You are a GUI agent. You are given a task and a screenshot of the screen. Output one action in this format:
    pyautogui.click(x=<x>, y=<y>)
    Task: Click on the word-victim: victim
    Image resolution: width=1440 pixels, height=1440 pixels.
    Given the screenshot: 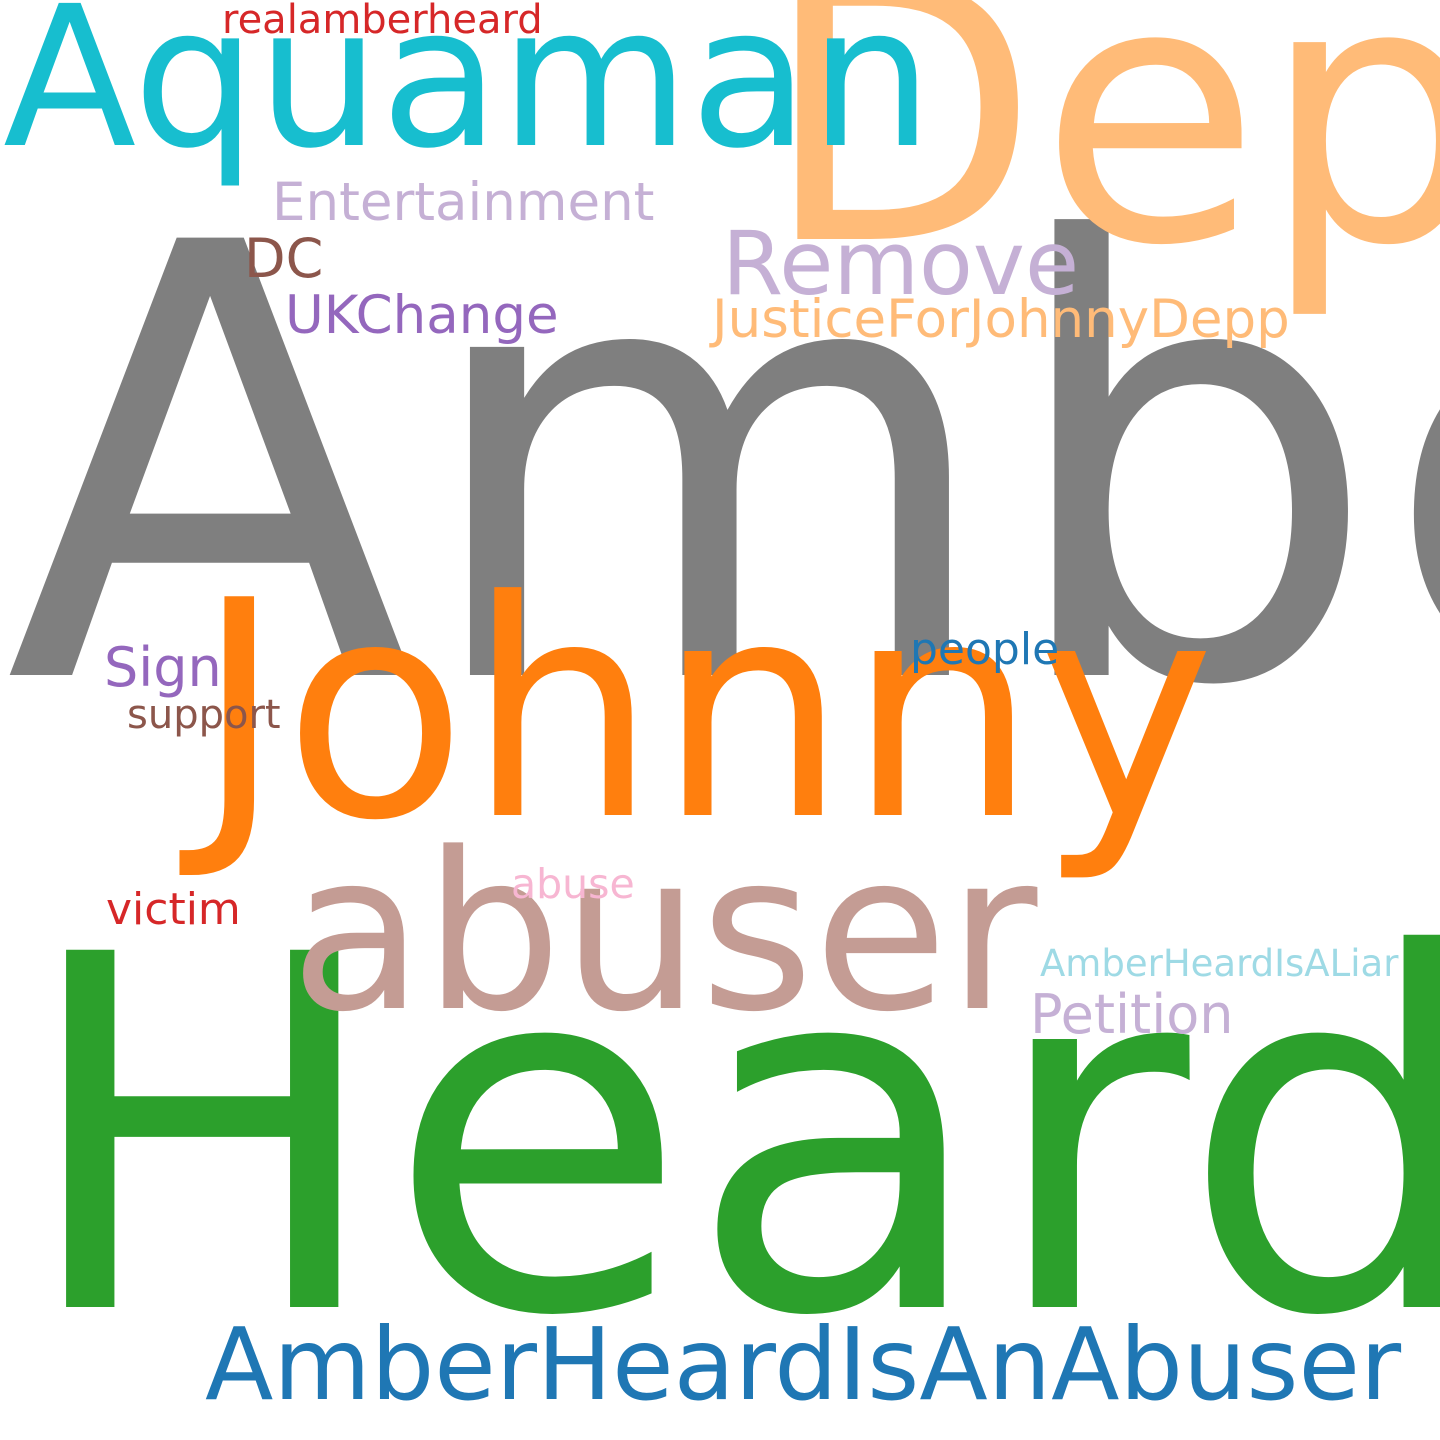 What is the action you would take?
    pyautogui.click(x=173, y=909)
    